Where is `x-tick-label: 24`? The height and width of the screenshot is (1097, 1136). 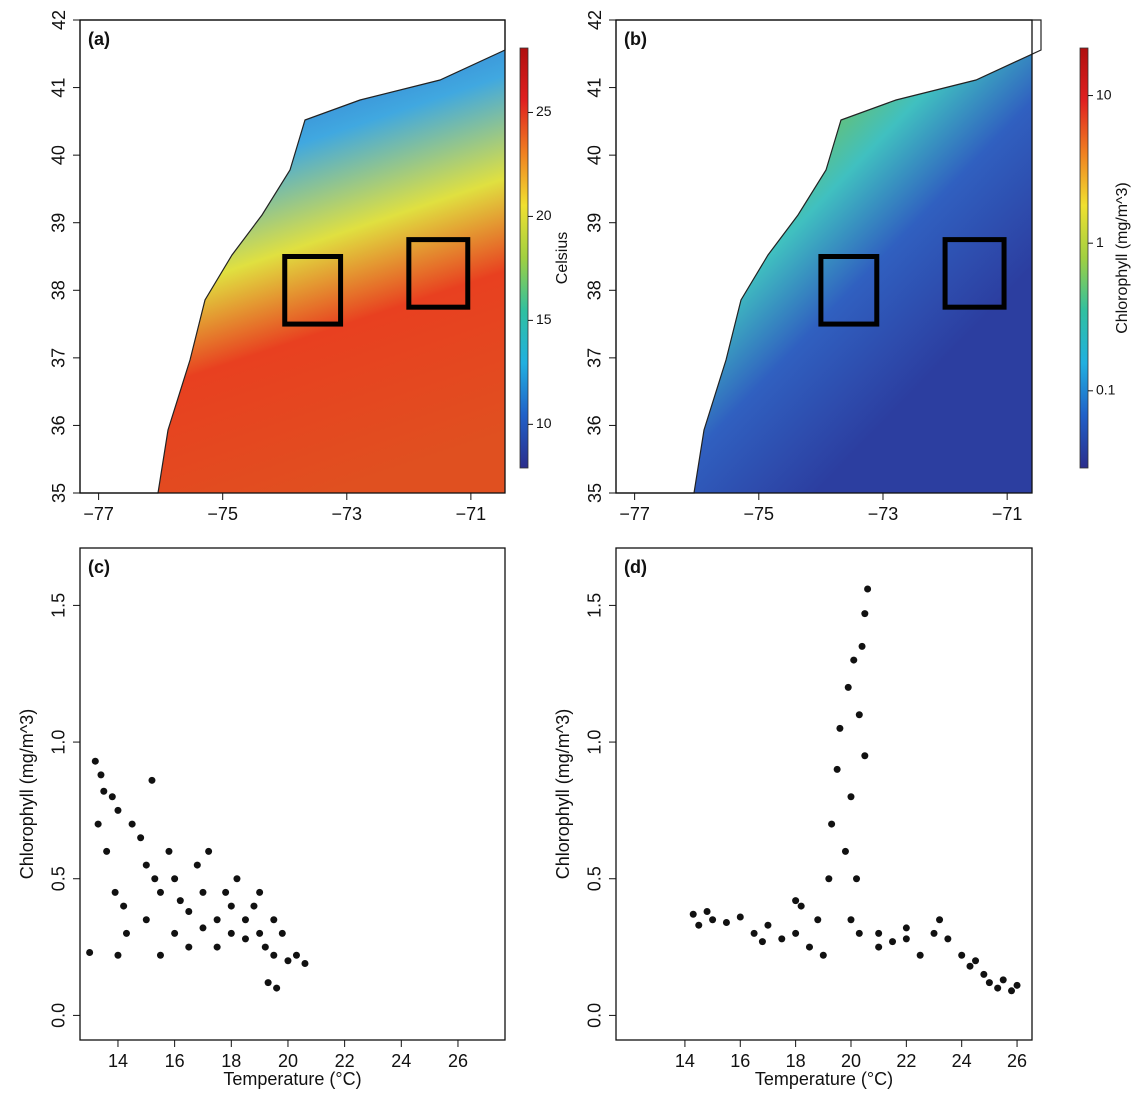 x-tick-label: 24 is located at coordinates (962, 1061).